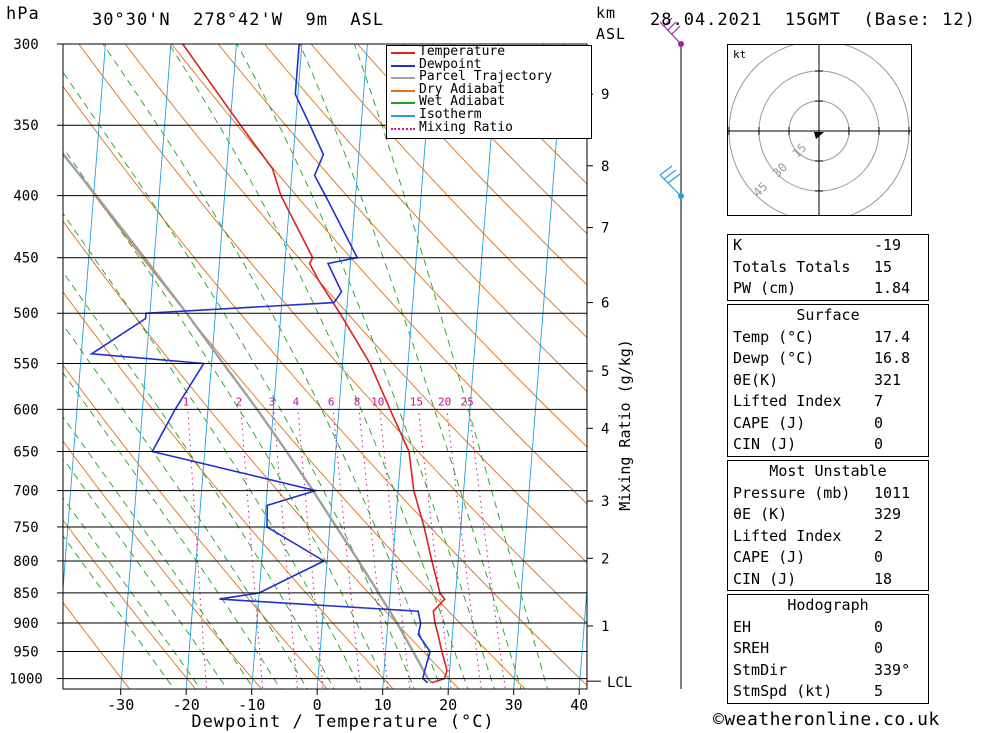 This screenshot has height=733, width=1000. Describe the element at coordinates (822, 336) in the screenshot. I see `surface-row: Temp (°C) 17.4` at that location.